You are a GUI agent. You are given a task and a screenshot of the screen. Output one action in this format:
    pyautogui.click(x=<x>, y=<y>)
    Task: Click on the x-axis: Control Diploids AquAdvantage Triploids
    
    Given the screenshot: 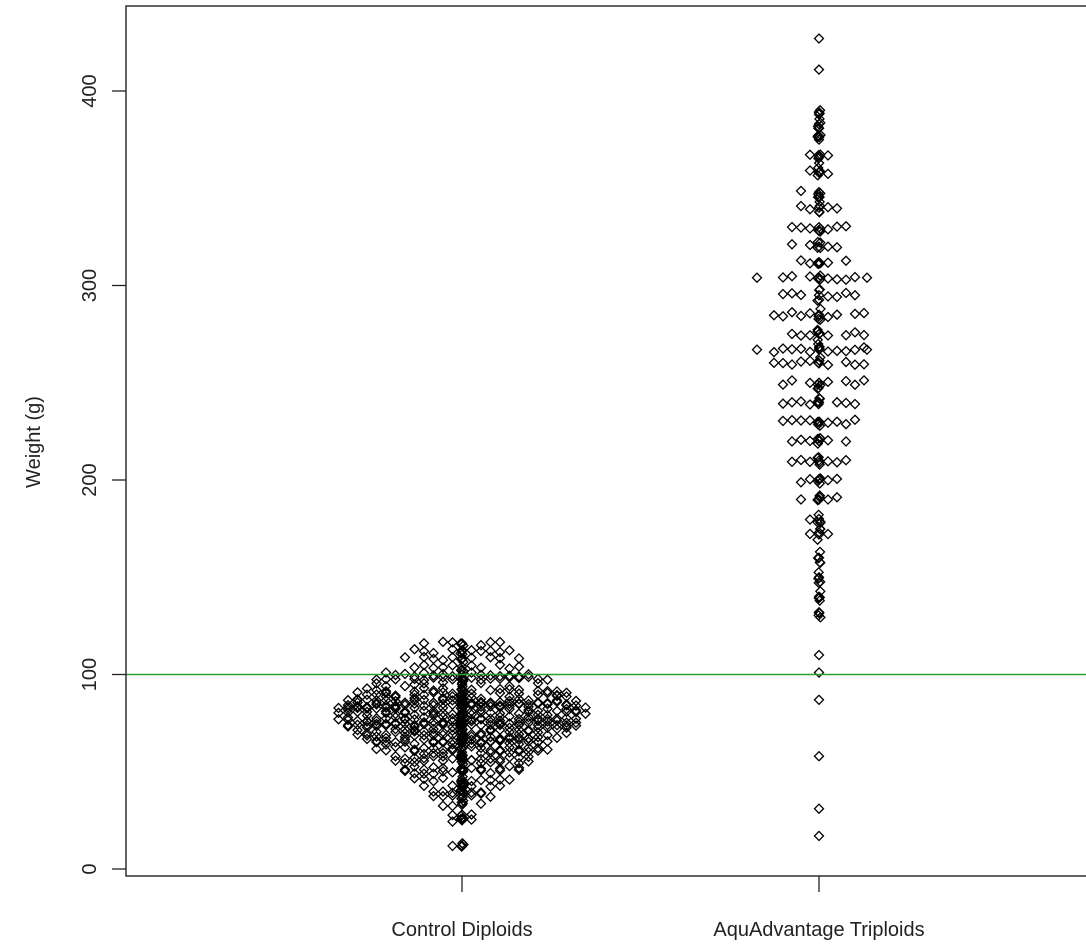 What is the action you would take?
    pyautogui.click(x=658, y=908)
    